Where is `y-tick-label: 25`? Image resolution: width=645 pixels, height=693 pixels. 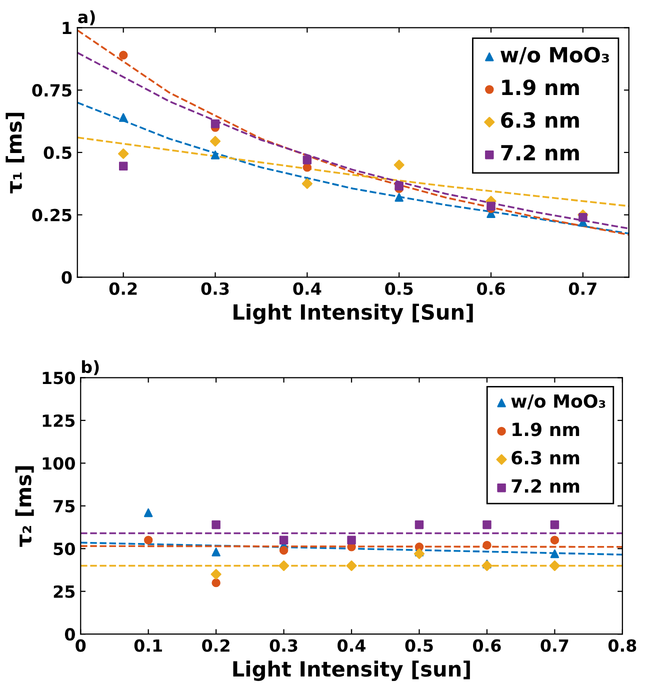 y-tick-label: 25 is located at coordinates (64, 591).